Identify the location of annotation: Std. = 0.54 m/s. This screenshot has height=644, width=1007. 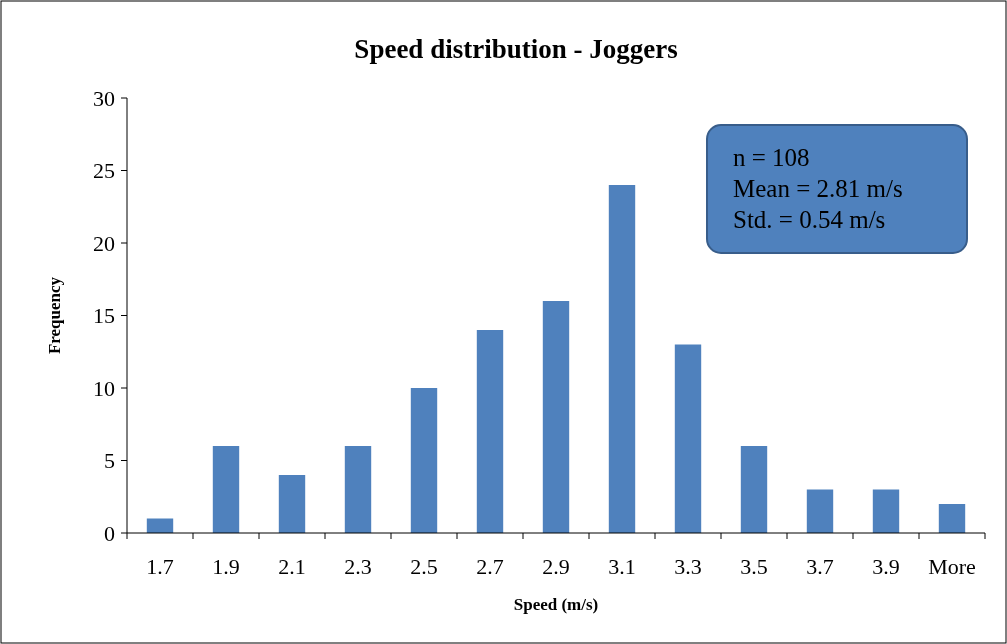
(809, 219).